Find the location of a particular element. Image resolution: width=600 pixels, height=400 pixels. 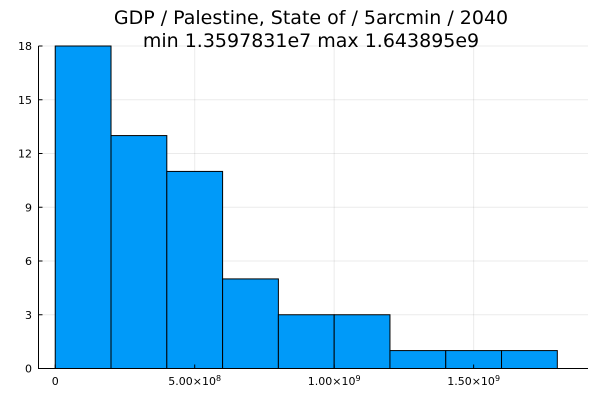

x-tick-labels: 0 5.00×108 1.00×109 1.50×109 is located at coordinates (276, 376).